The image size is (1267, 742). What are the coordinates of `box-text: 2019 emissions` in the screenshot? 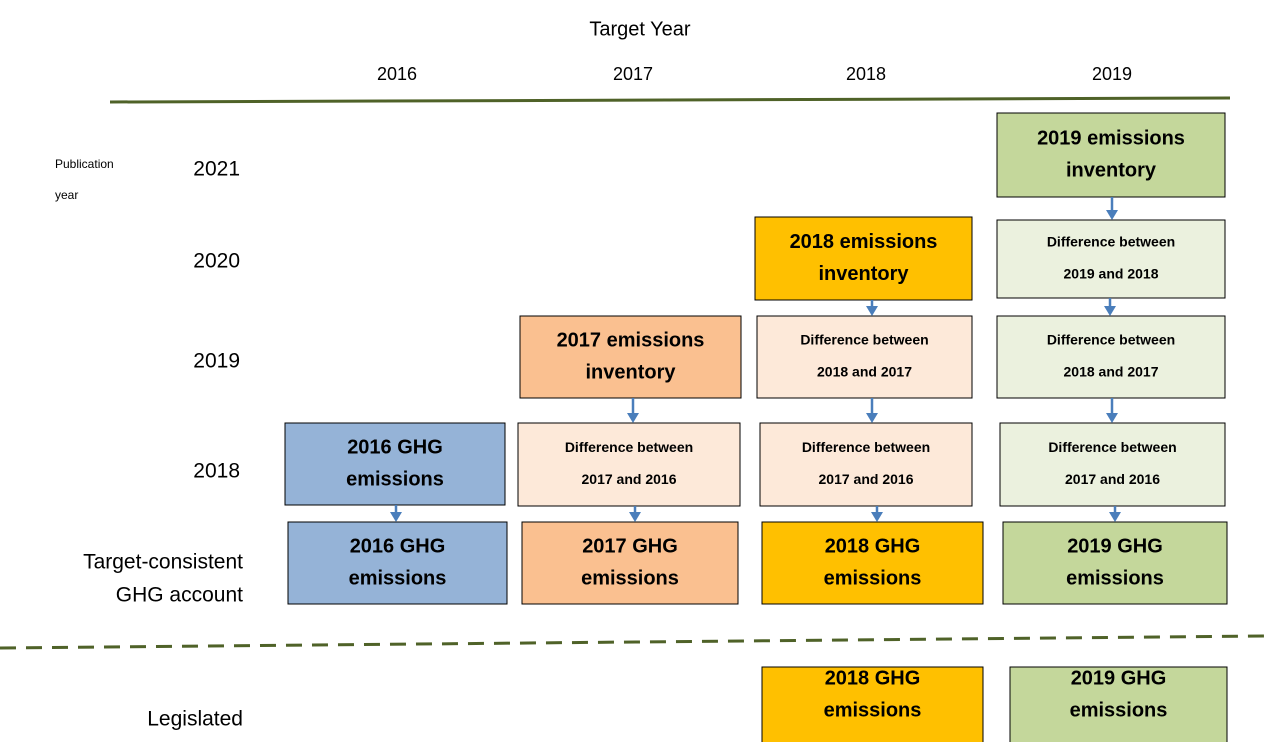 It's located at (1111, 138).